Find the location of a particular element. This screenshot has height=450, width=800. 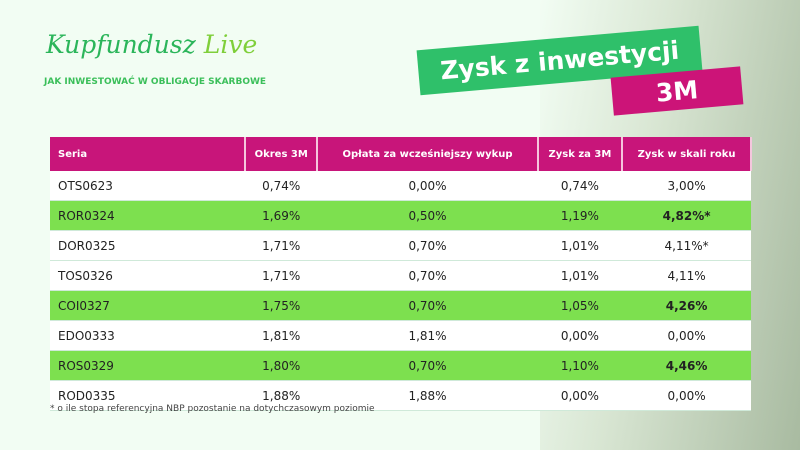

table-cell: 0,50% is located at coordinates (427, 215).